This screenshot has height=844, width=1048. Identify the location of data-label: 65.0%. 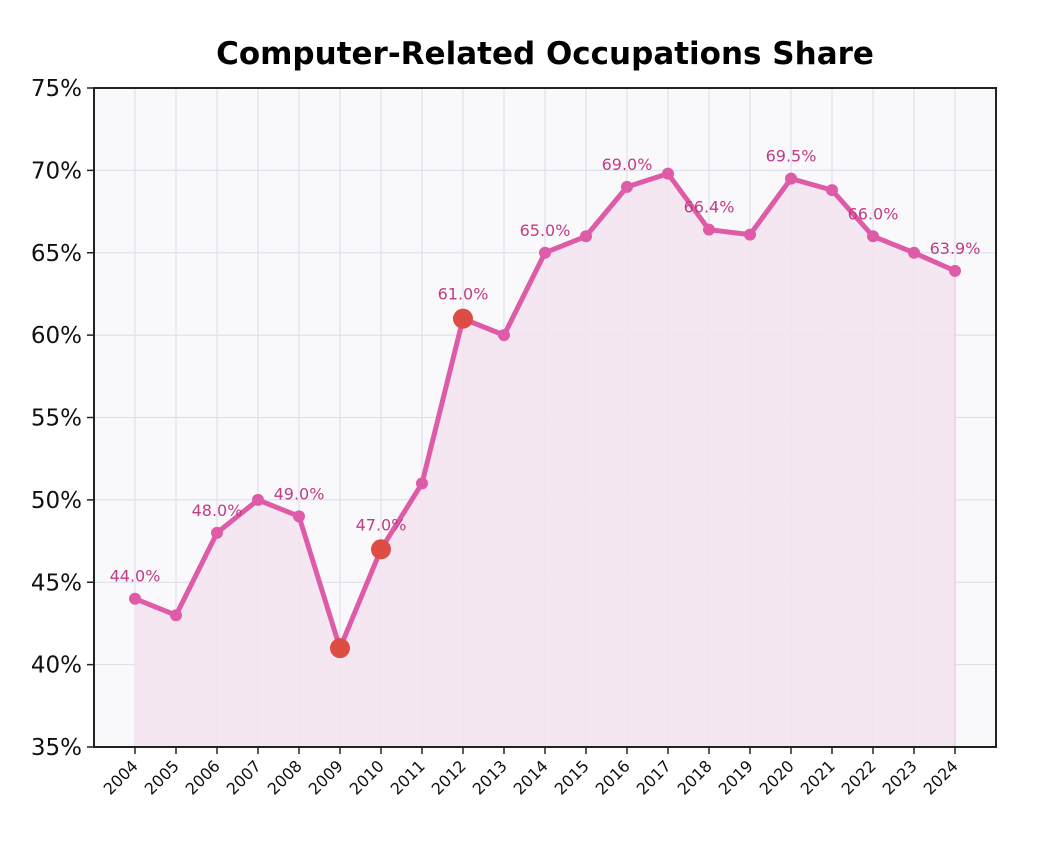
(545, 230).